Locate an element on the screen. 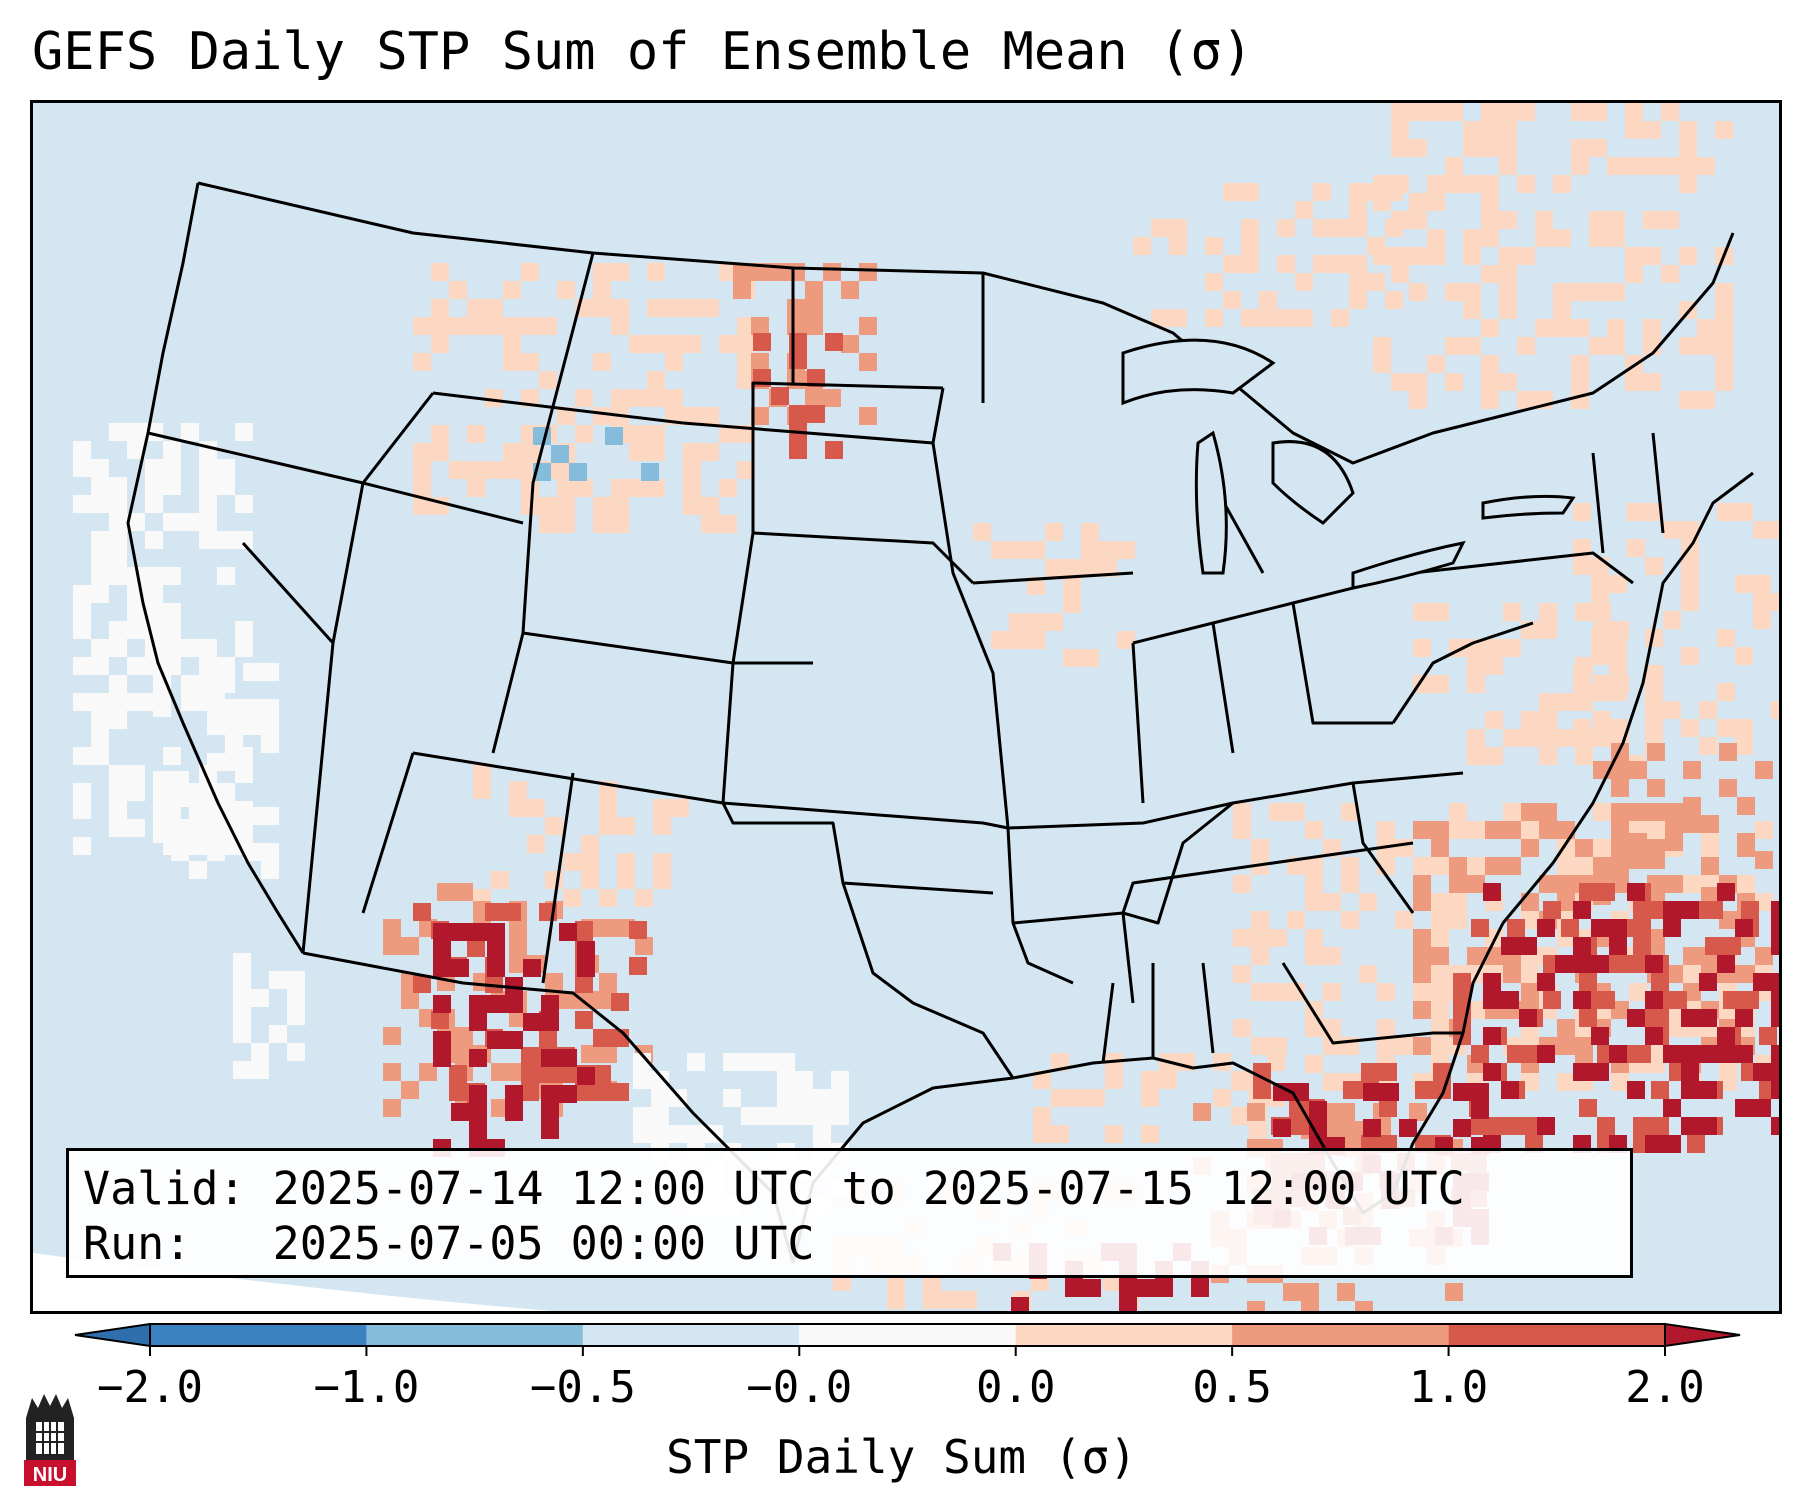 The height and width of the screenshot is (1506, 1803). logo-badge is located at coordinates (50, 1473).